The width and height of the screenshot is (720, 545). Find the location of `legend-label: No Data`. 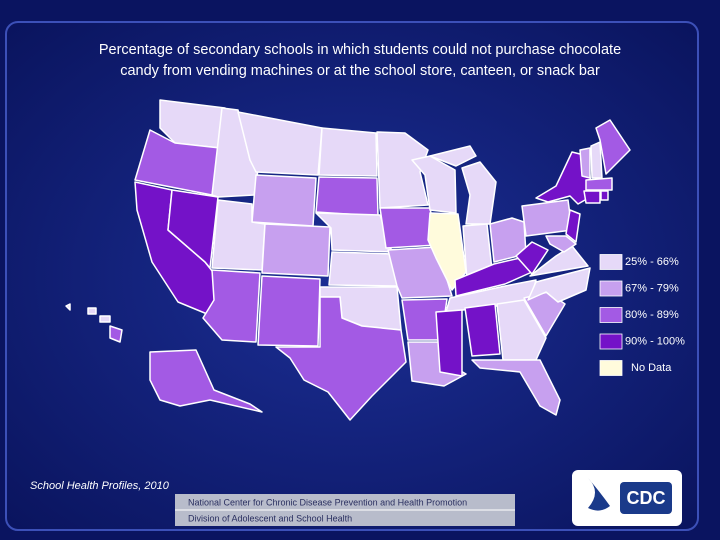

legend-label: No Data is located at coordinates (651, 368).